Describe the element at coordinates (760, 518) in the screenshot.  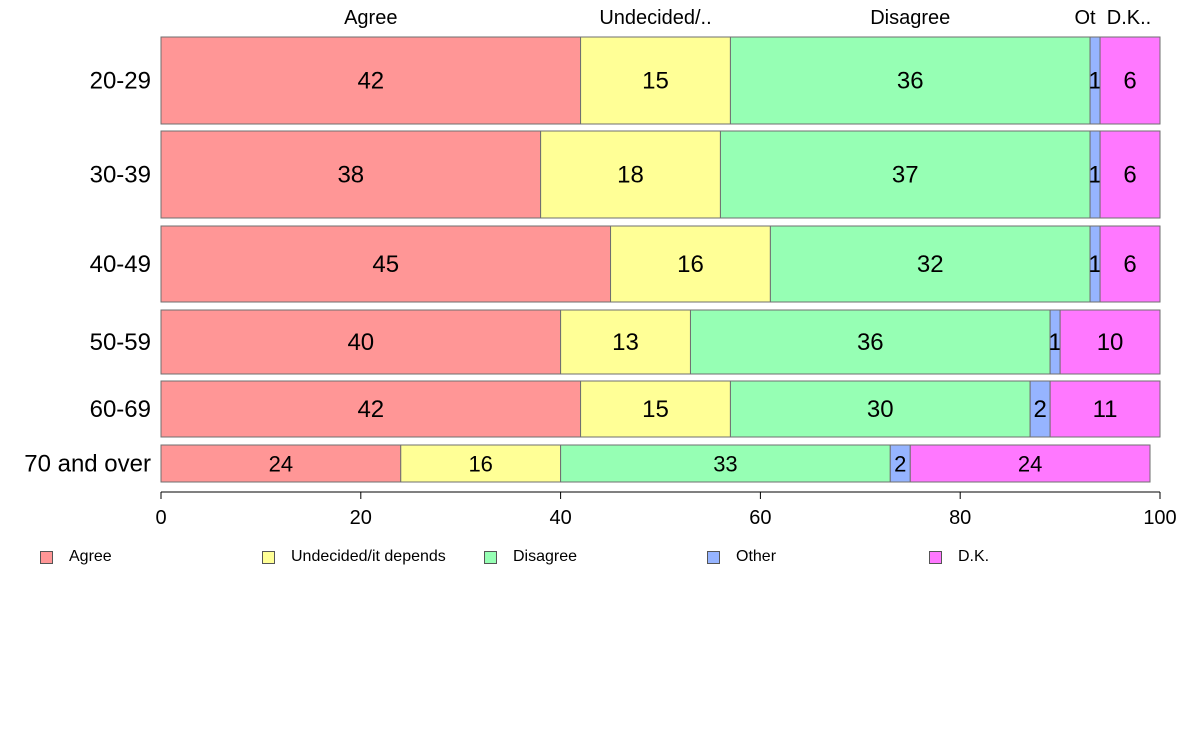
I see `x-tick-label: 60` at that location.